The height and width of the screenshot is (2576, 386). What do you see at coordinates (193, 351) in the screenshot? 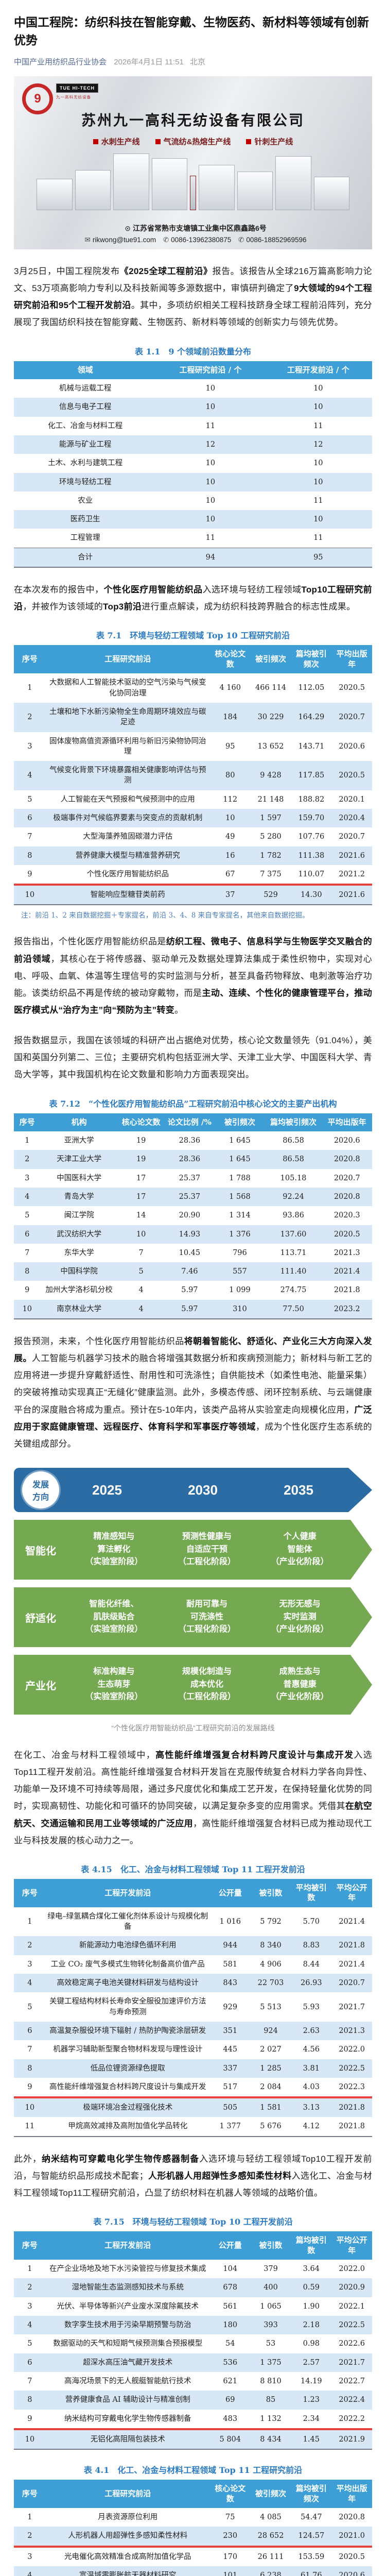
I see `table-title: 表 1.1 9 个领域前沿数量分布` at bounding box center [193, 351].